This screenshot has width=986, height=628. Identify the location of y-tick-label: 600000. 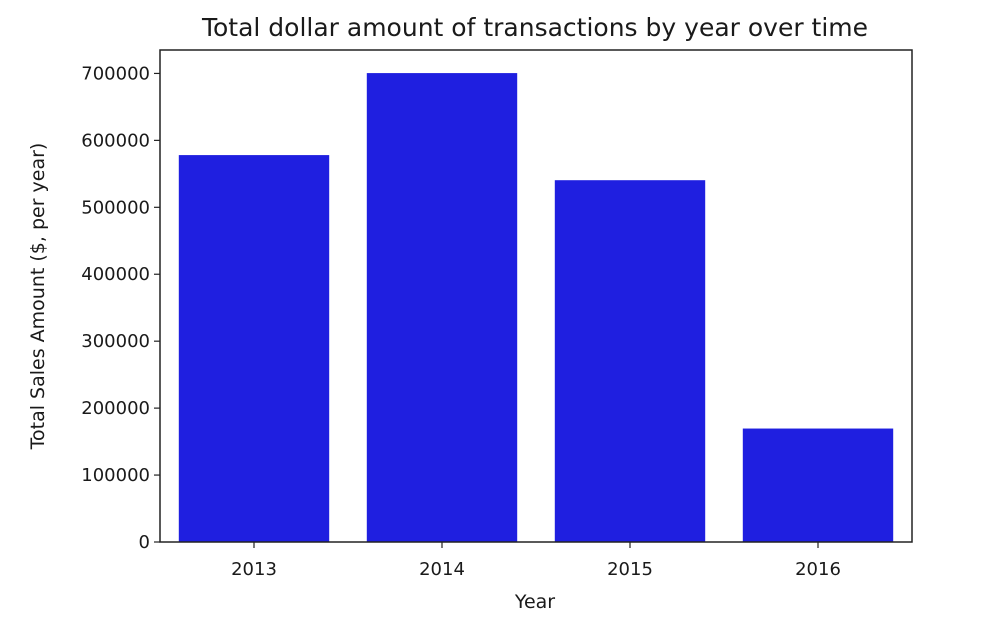
(115, 140).